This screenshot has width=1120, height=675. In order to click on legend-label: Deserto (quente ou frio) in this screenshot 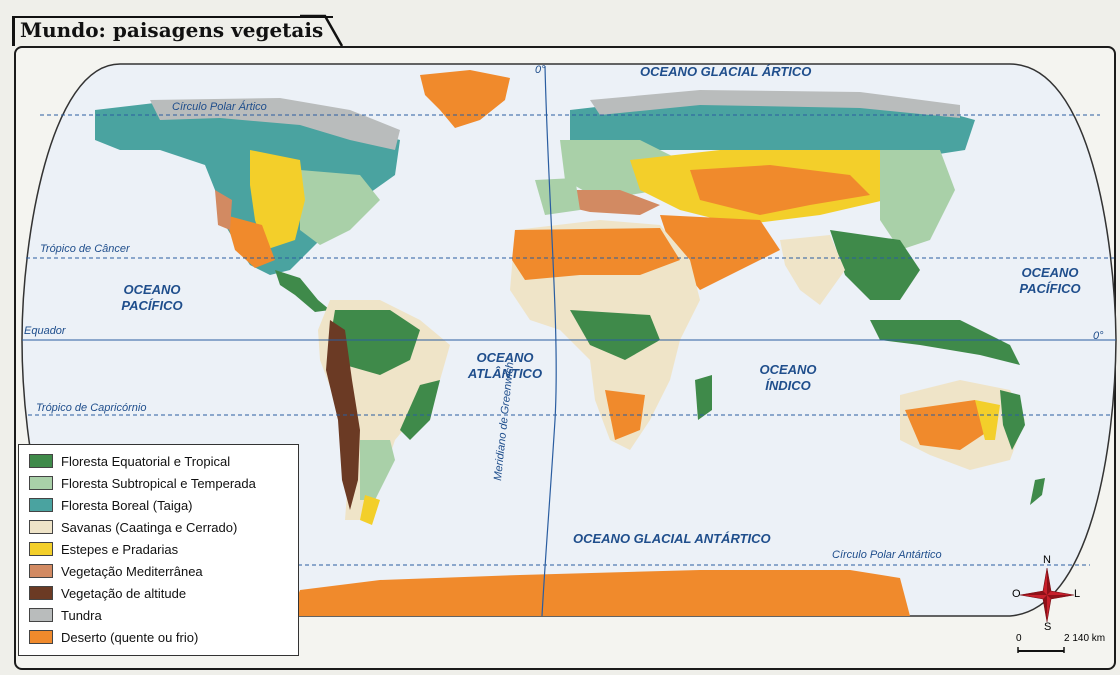, I will do `click(130, 637)`.